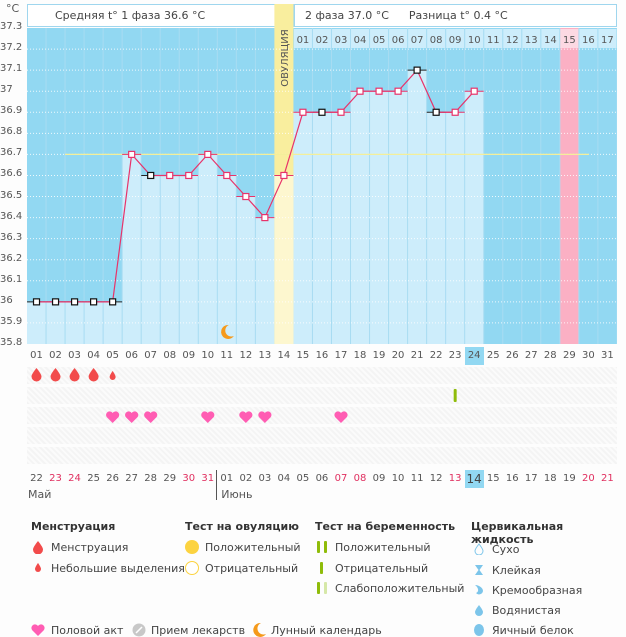  I want to click on calendar-date: 09, so click(379, 478).